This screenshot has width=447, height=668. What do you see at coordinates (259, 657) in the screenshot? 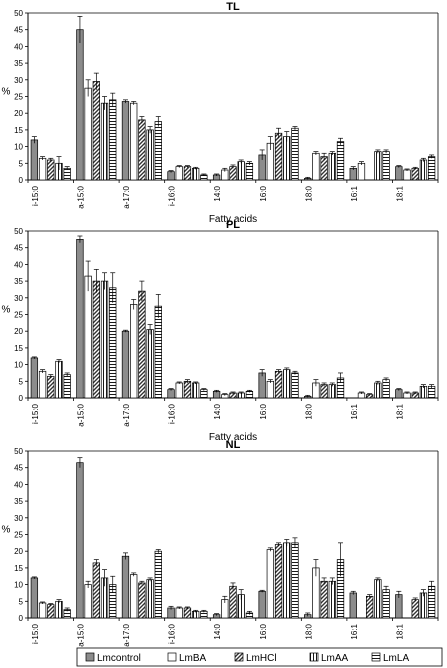
I see `legend: Lmcontrol LmBA LmHCl LmAA LmLA` at bounding box center [259, 657].